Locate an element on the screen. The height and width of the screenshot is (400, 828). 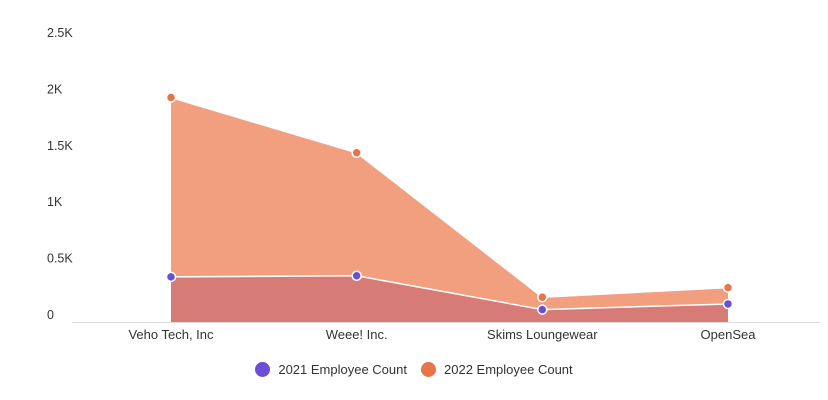
legend-item-2021: 2021 Employee Count is located at coordinates (331, 369).